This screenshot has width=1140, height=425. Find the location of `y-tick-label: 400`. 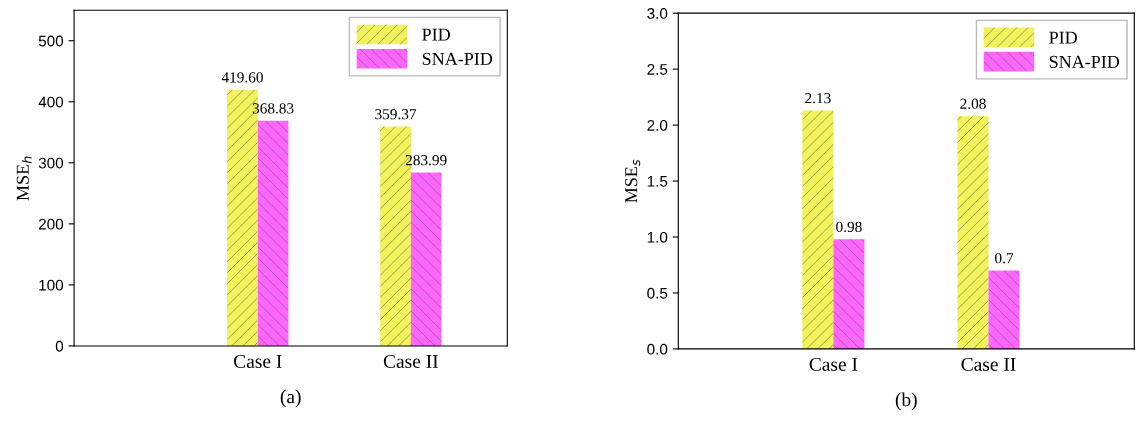

y-tick-label: 400 is located at coordinates (51, 102).